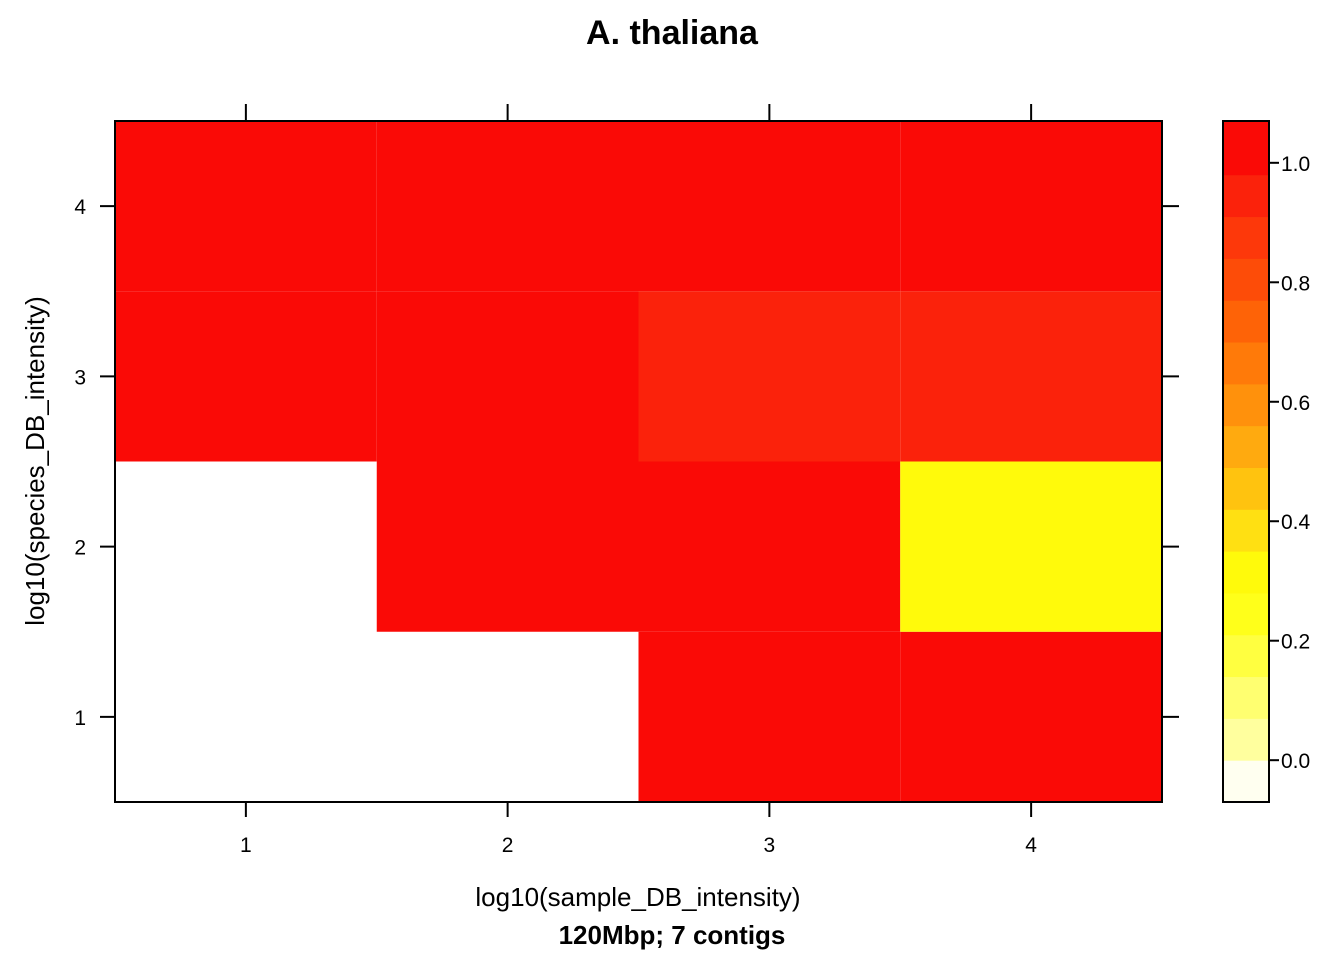 This screenshot has width=1344, height=960. I want to click on colorbar-tick-label: 0.2, so click(1295, 642).